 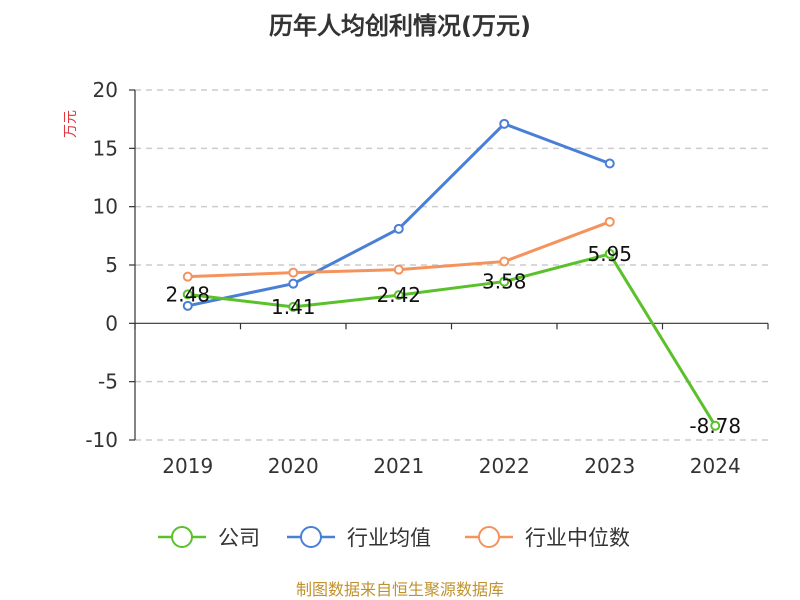 What do you see at coordinates (609, 466) in the screenshot?
I see `x-tick-label: 2023` at bounding box center [609, 466].